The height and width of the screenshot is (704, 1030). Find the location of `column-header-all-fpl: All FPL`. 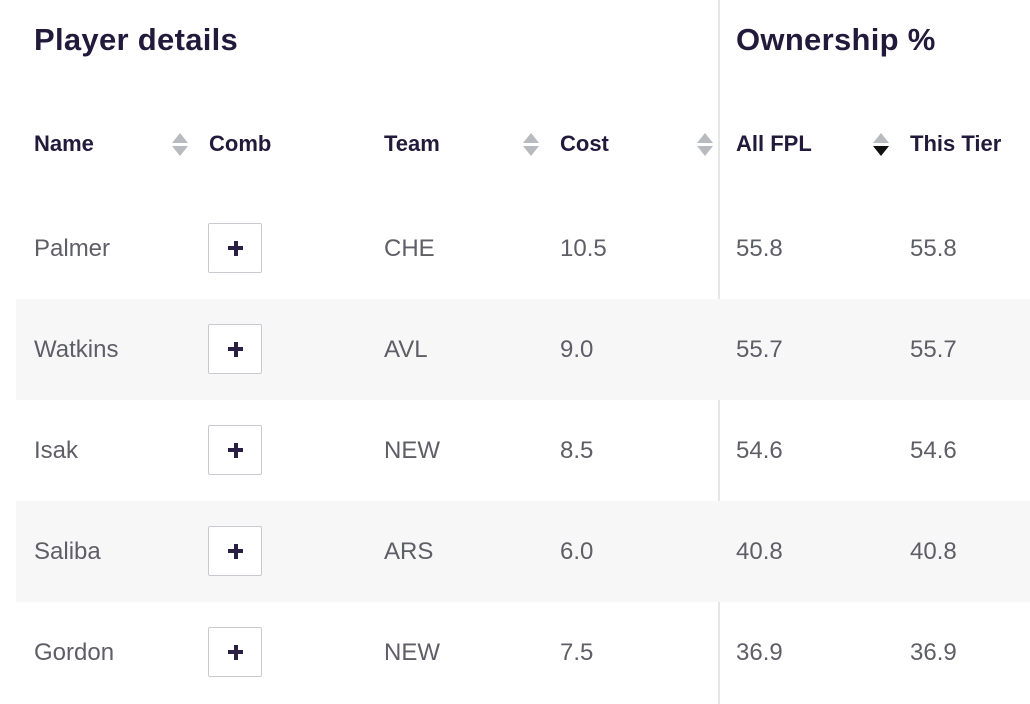

column-header-all-fpl: All FPL is located at coordinates (774, 143).